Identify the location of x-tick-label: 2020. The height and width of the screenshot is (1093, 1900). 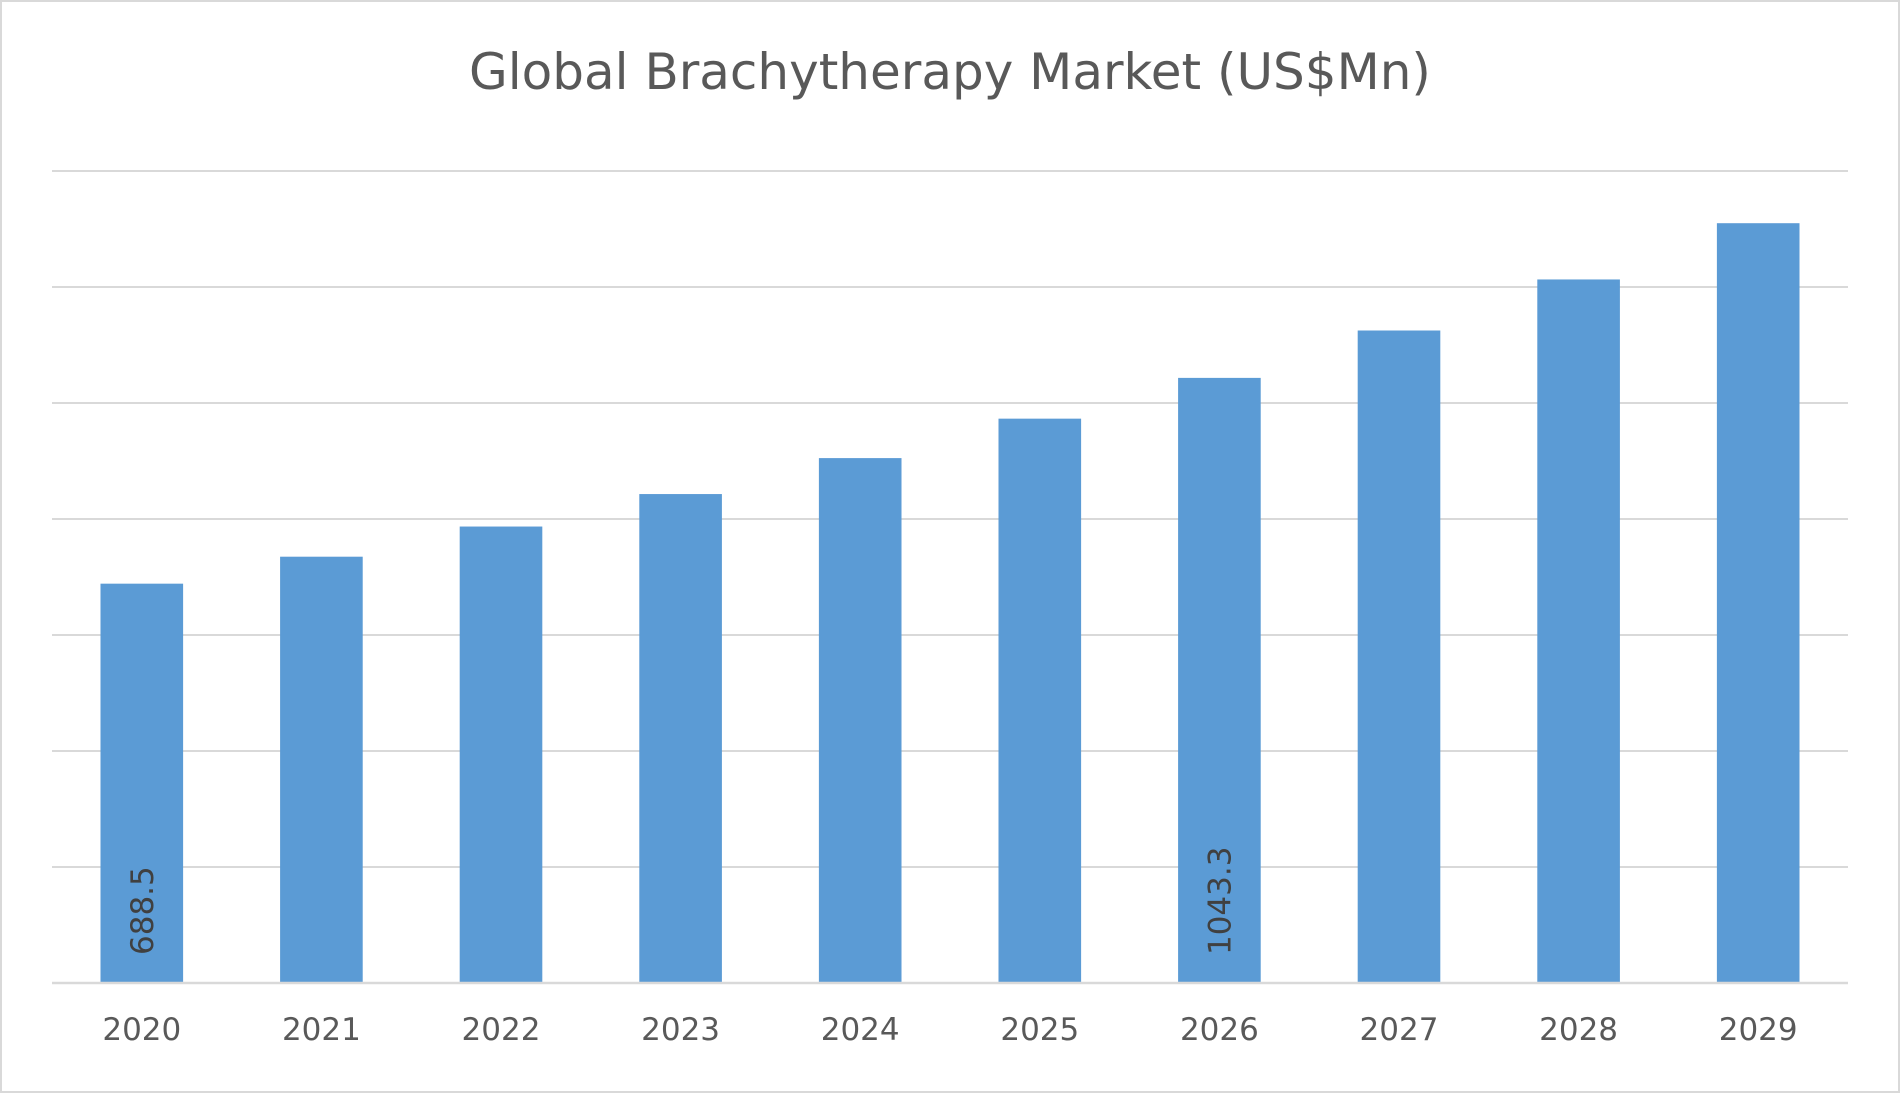
(141, 1030).